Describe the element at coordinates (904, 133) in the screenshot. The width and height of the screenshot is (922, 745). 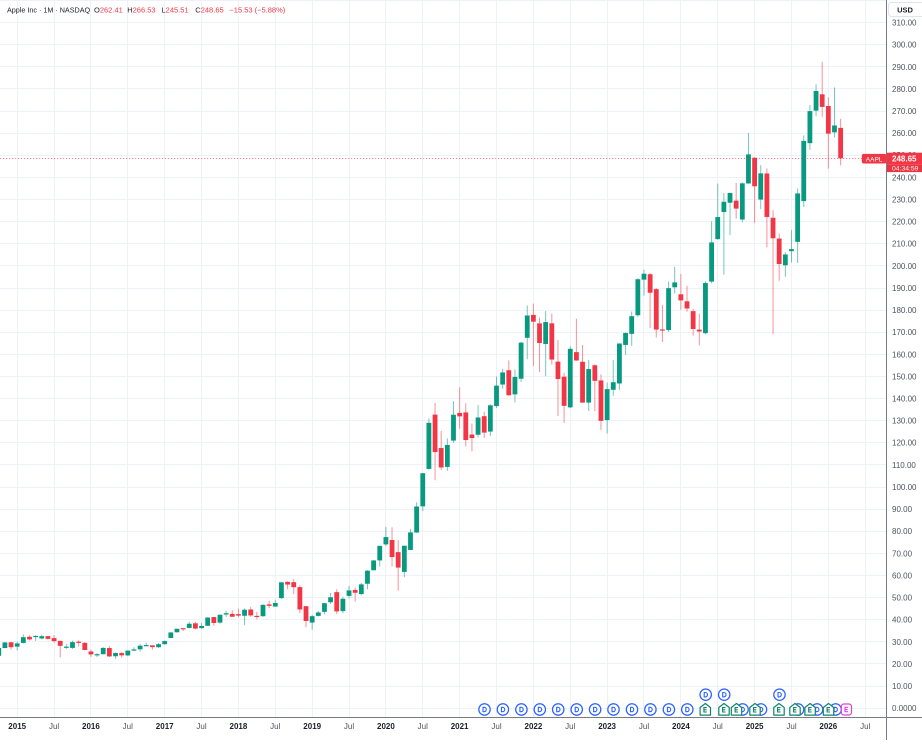
I see `svg-text: 260.00` at that location.